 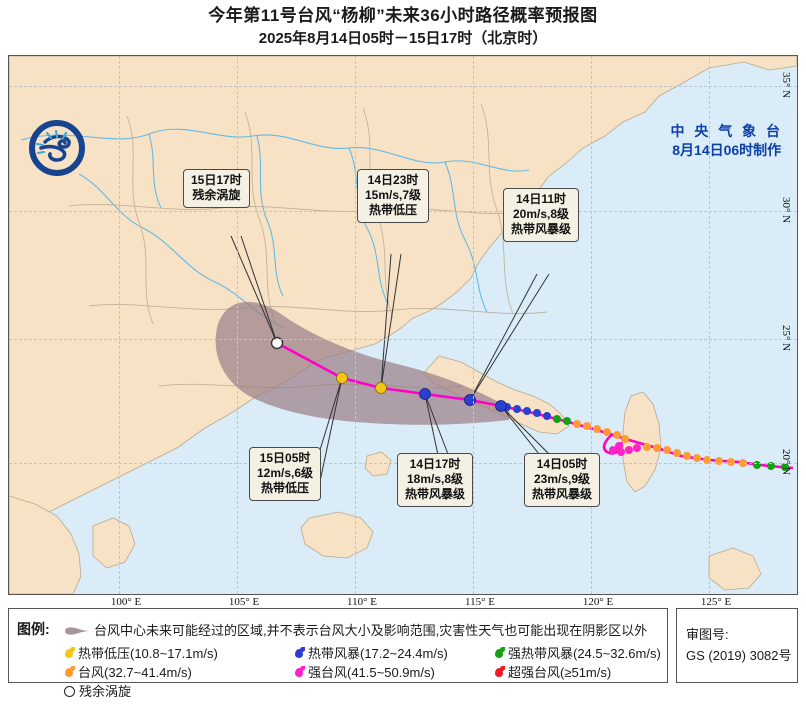 What do you see at coordinates (388, 374) in the screenshot?
I see `forecast-track-points` at bounding box center [388, 374].